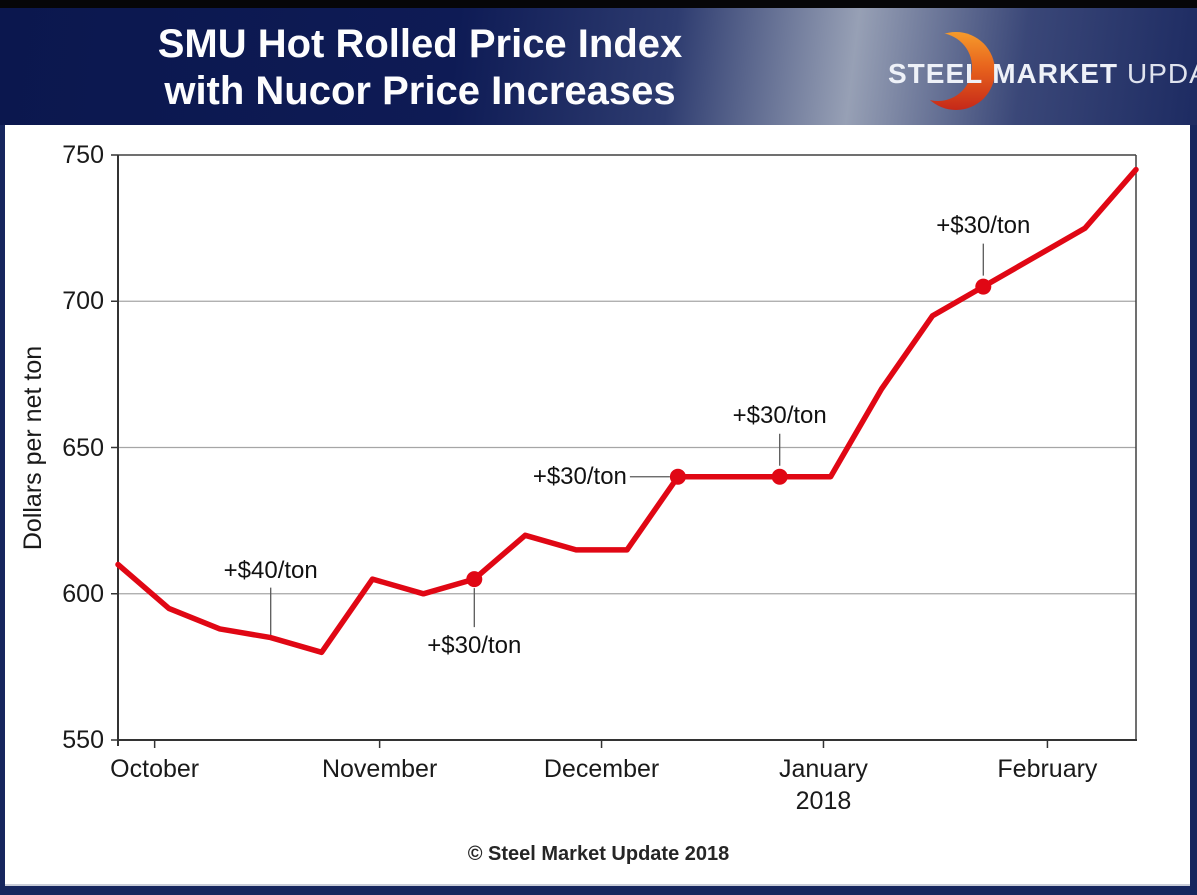 This screenshot has height=895, width=1197. What do you see at coordinates (1055, 73) in the screenshot?
I see `logo-word-market: MARKET` at bounding box center [1055, 73].